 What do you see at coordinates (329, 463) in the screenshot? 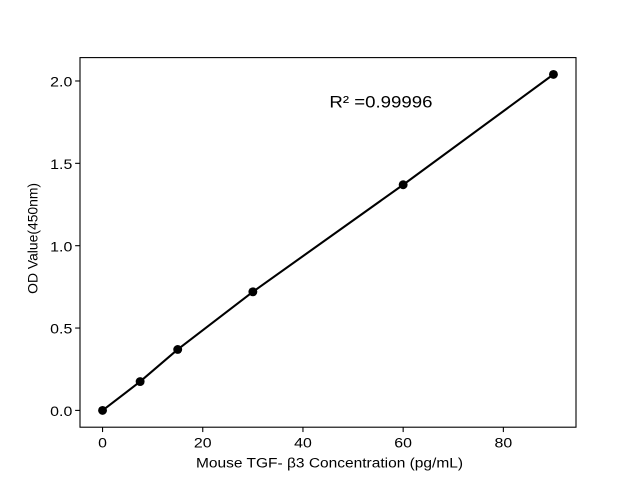
I see `svg-text:Mouse TGF- β3 Concentration (p: Mouse TGF- β3 Concentration (pg/mL)` at bounding box center [329, 463].